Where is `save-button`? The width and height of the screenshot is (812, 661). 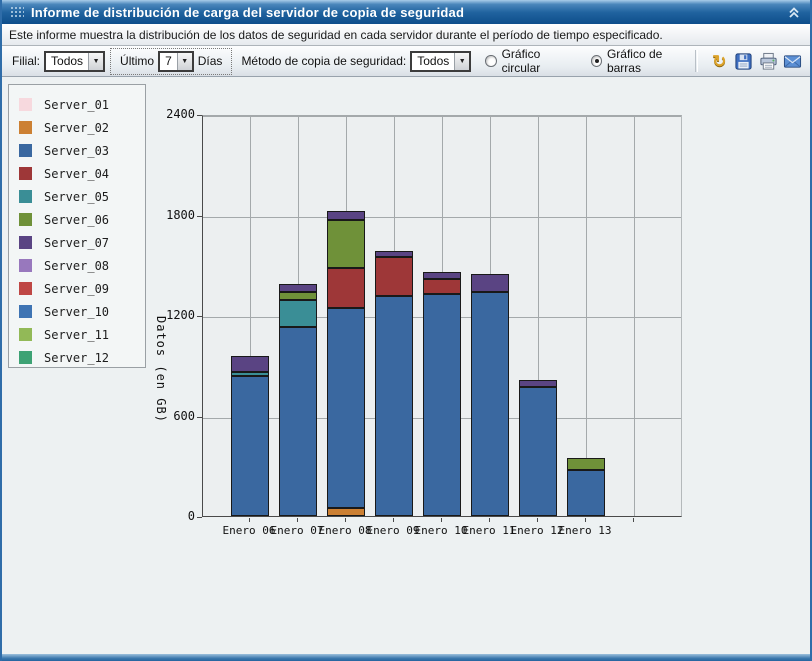
save-button is located at coordinates (744, 61).